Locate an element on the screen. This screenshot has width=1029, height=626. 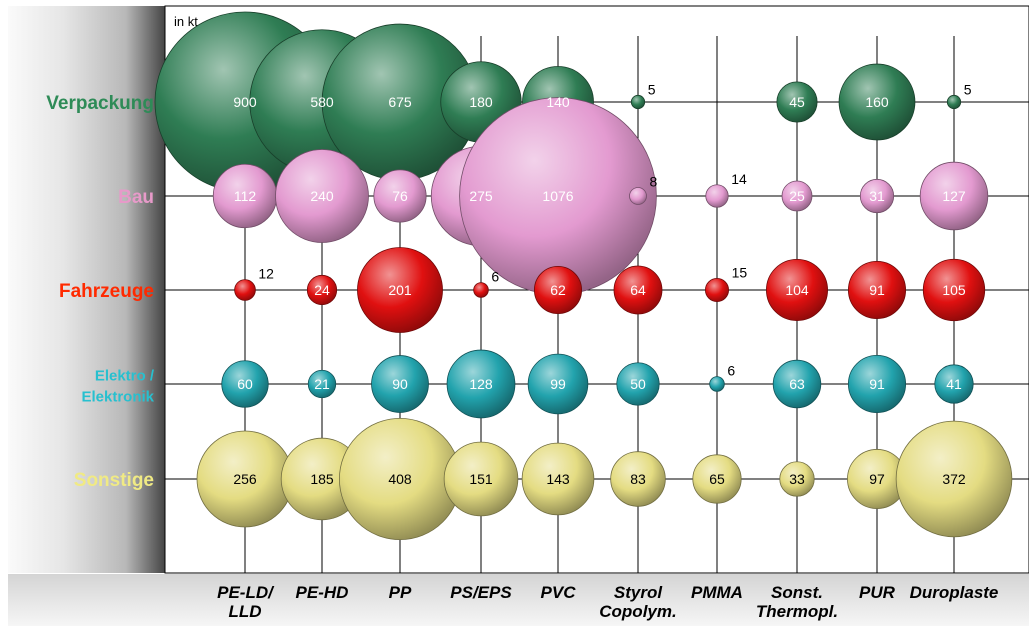
column-label: PVC is located at coordinates (559, 592).